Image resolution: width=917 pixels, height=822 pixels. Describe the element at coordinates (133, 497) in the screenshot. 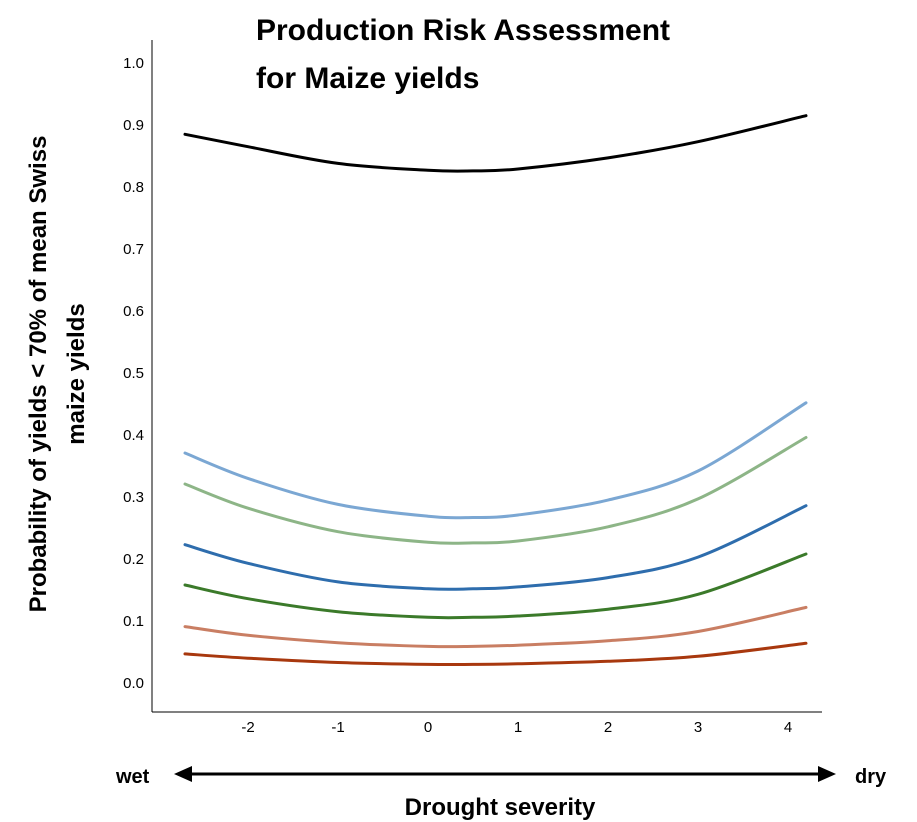

I see `y-tick-label: 0.3` at that location.